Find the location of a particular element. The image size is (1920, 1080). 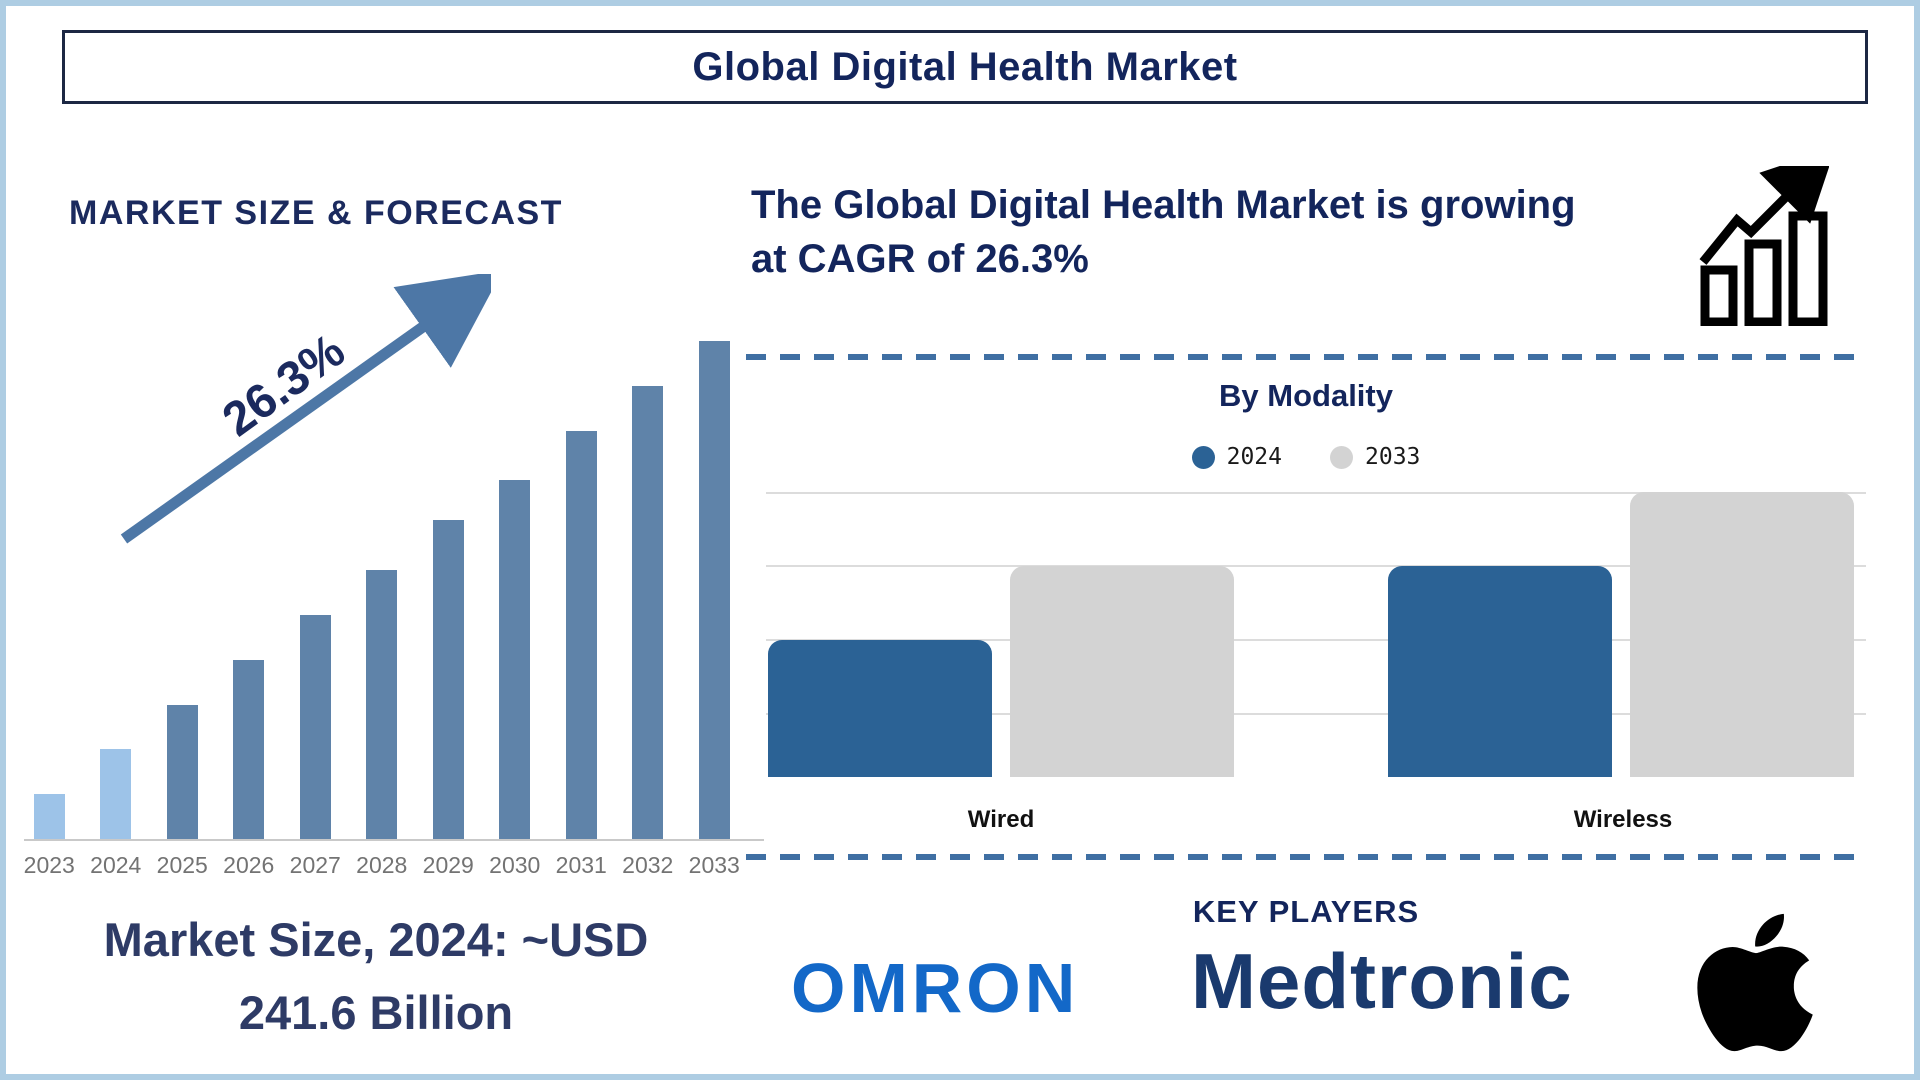

forecast-bar-2033 is located at coordinates (714, 590).